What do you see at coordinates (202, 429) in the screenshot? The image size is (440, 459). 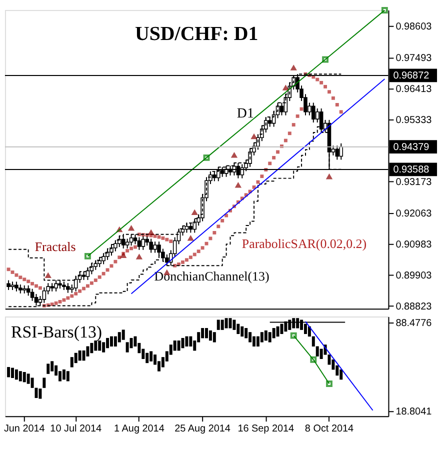 I see `x-tick-label: 25 Aug 2014` at bounding box center [202, 429].